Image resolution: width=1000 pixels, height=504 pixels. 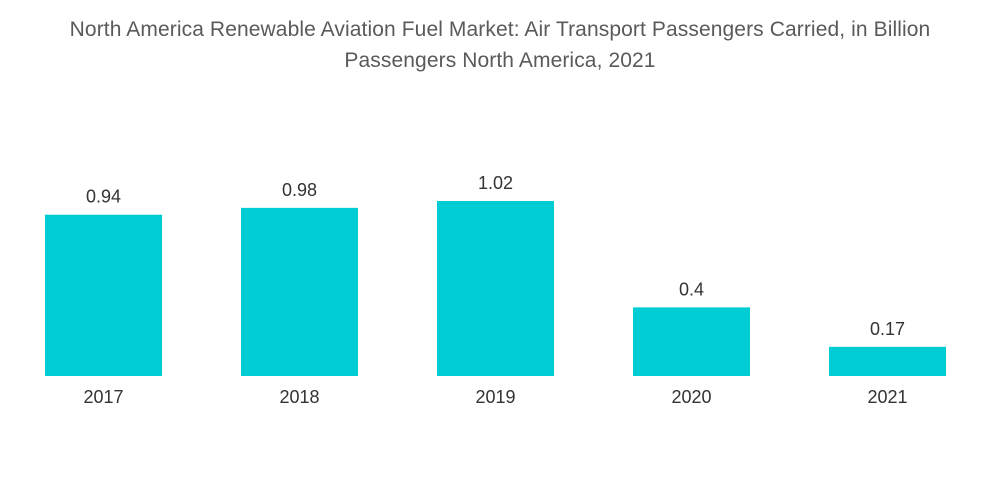 What do you see at coordinates (495, 397) in the screenshot?
I see `x-tick-label-2019: 2019` at bounding box center [495, 397].